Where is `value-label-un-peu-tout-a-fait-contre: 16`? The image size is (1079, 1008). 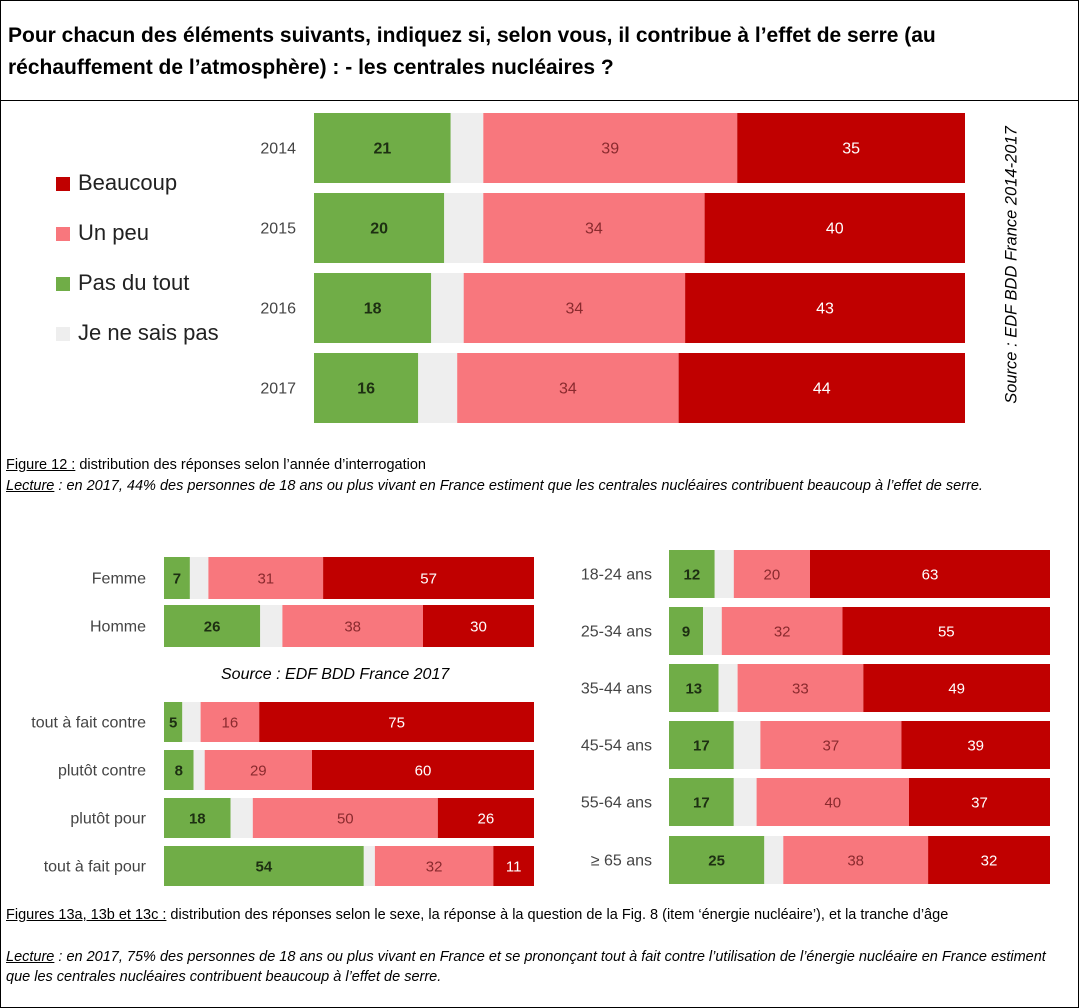
value-label-un-peu-tout-a-fait-contre: 16 is located at coordinates (230, 722).